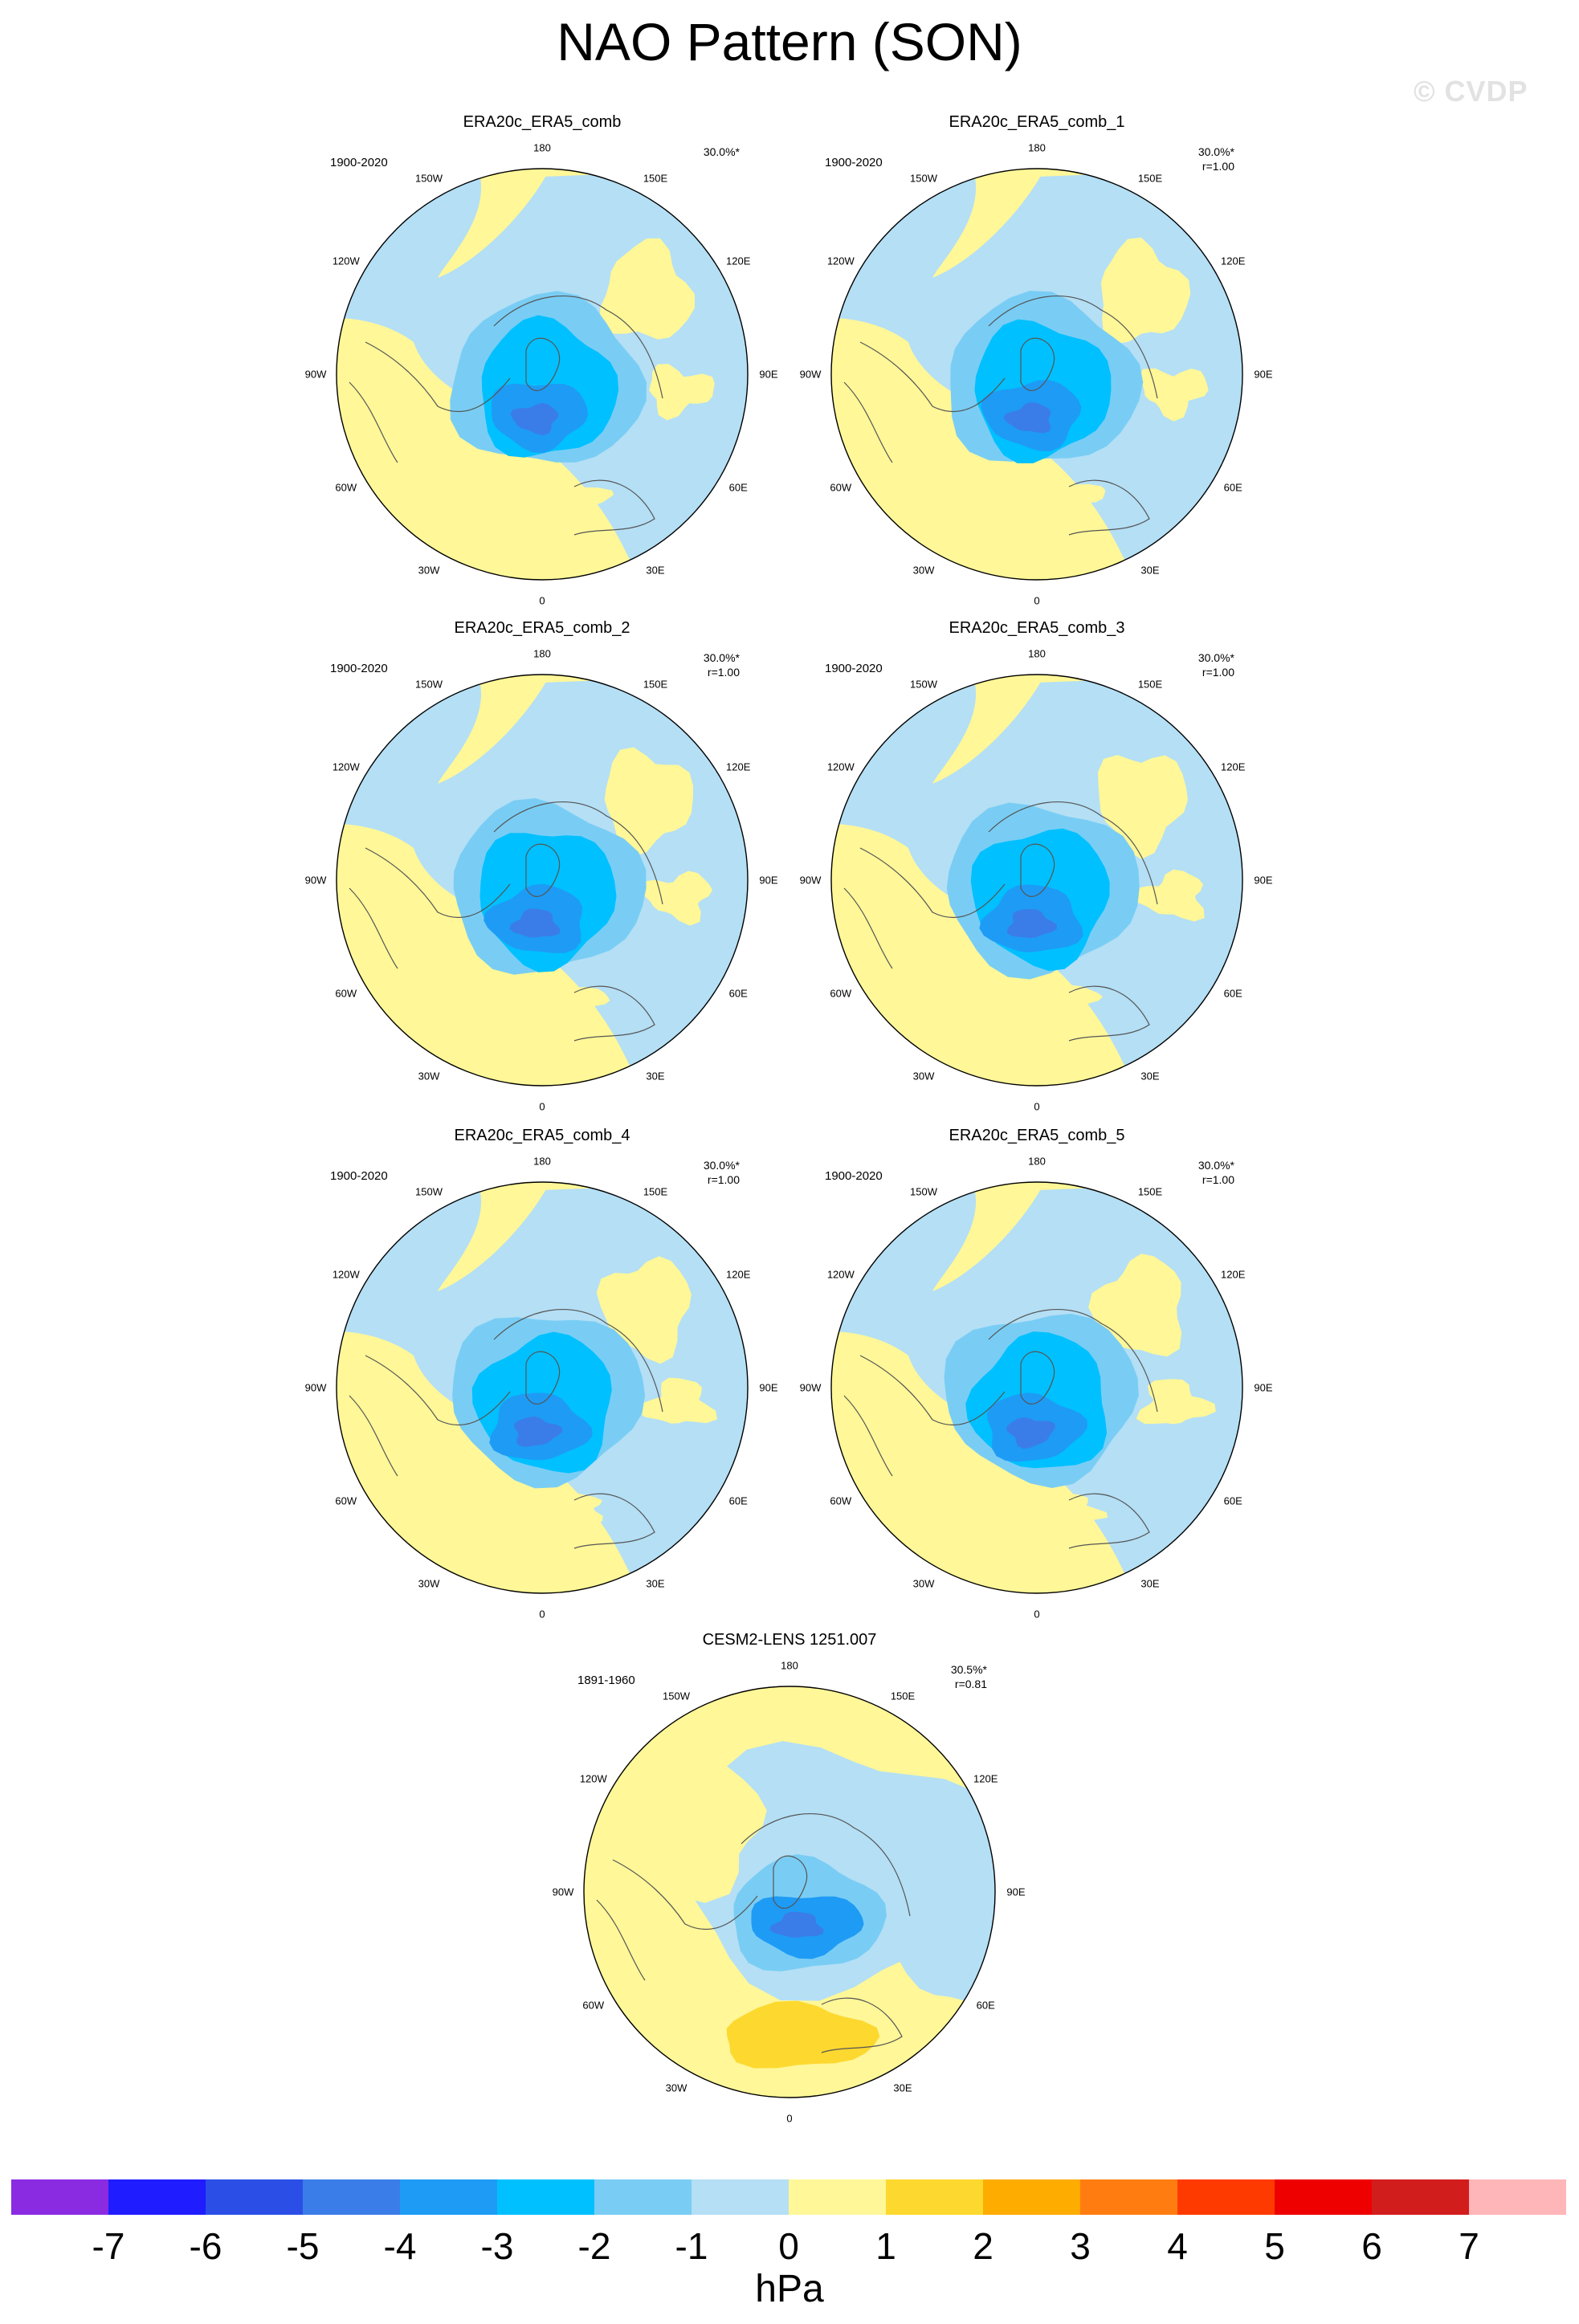 This screenshot has height=2324, width=1579. I want to click on colorbar-tick-label: 0, so click(788, 2246).